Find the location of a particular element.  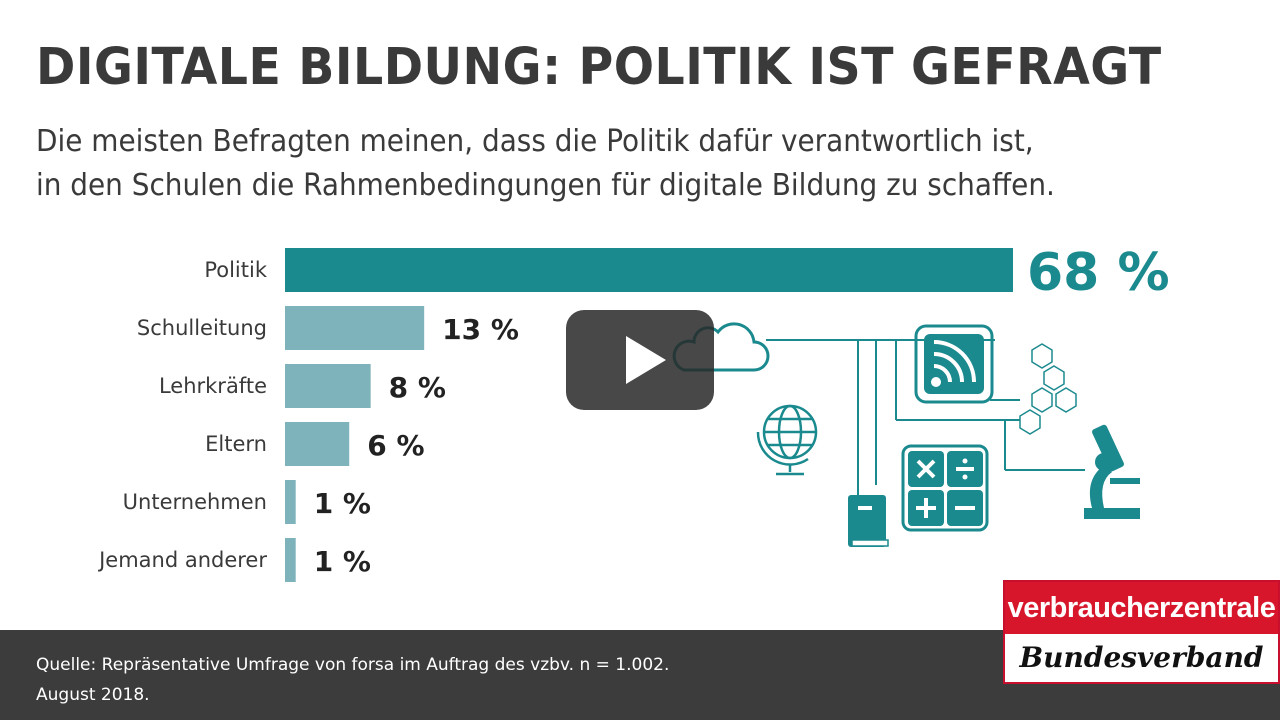

hexagon-icon is located at coordinates (1048, 389).